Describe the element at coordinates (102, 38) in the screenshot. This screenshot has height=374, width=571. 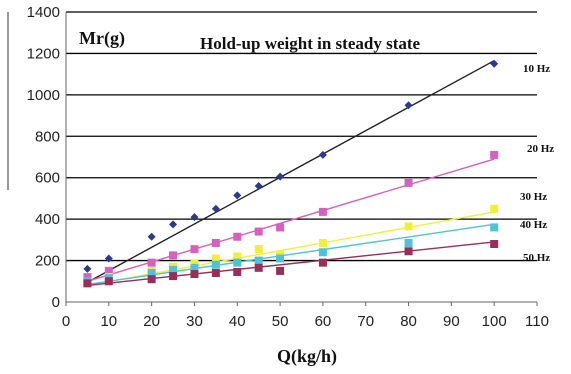
I see `y-axis-label: Mr(g)` at that location.